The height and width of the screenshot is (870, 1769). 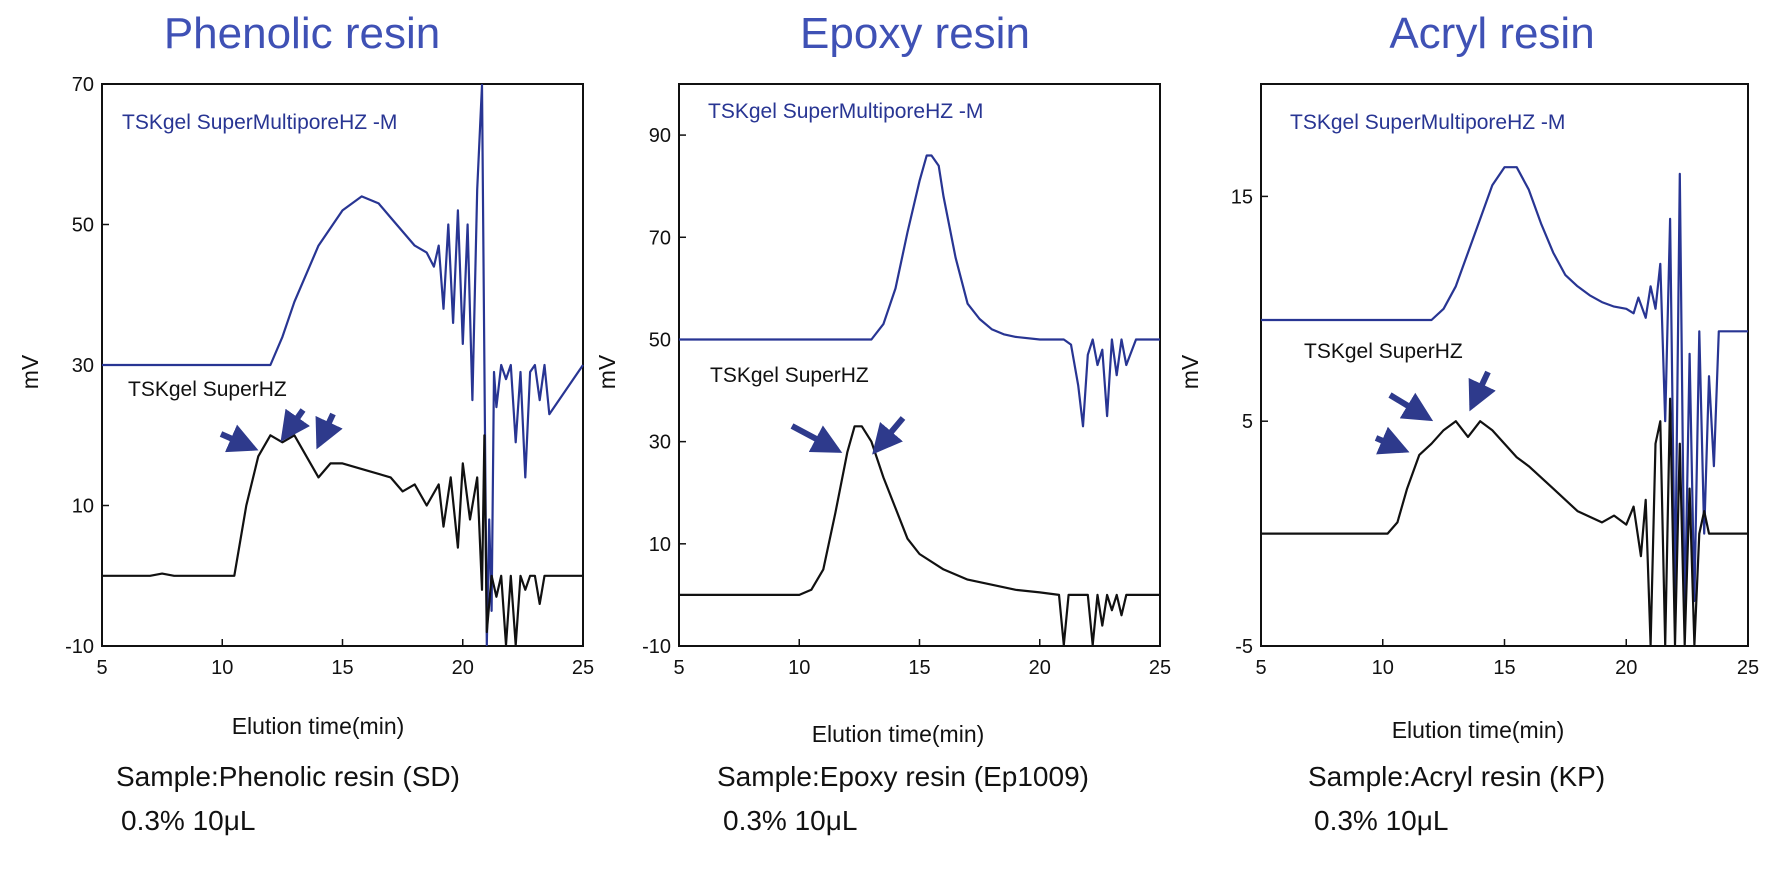 I want to click on y-axis-ticks: -10 10 30 50 70, so click(x=87, y=366).